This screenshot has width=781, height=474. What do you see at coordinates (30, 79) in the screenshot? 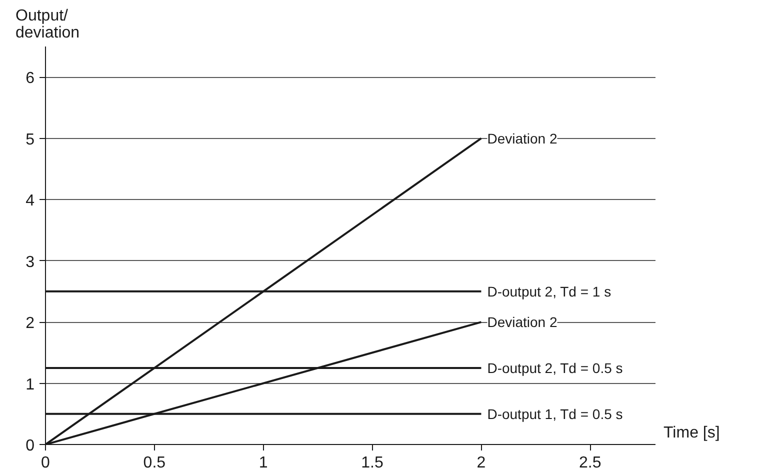
I see `y-tick-label: 6` at bounding box center [30, 79].